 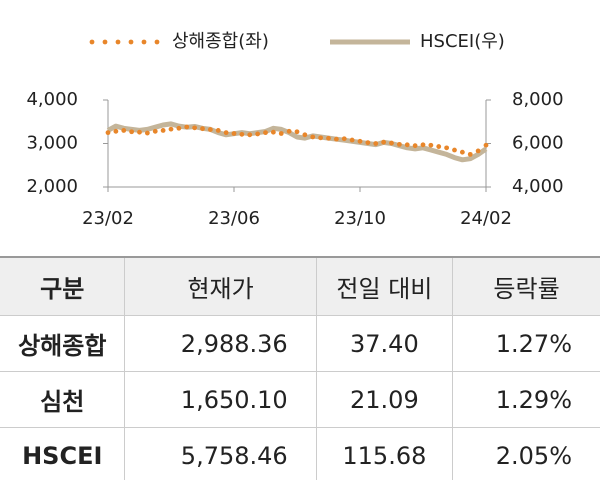 I want to click on table-row: 심천 1,650.10 21.09 1.29%, so click(x=300, y=399).